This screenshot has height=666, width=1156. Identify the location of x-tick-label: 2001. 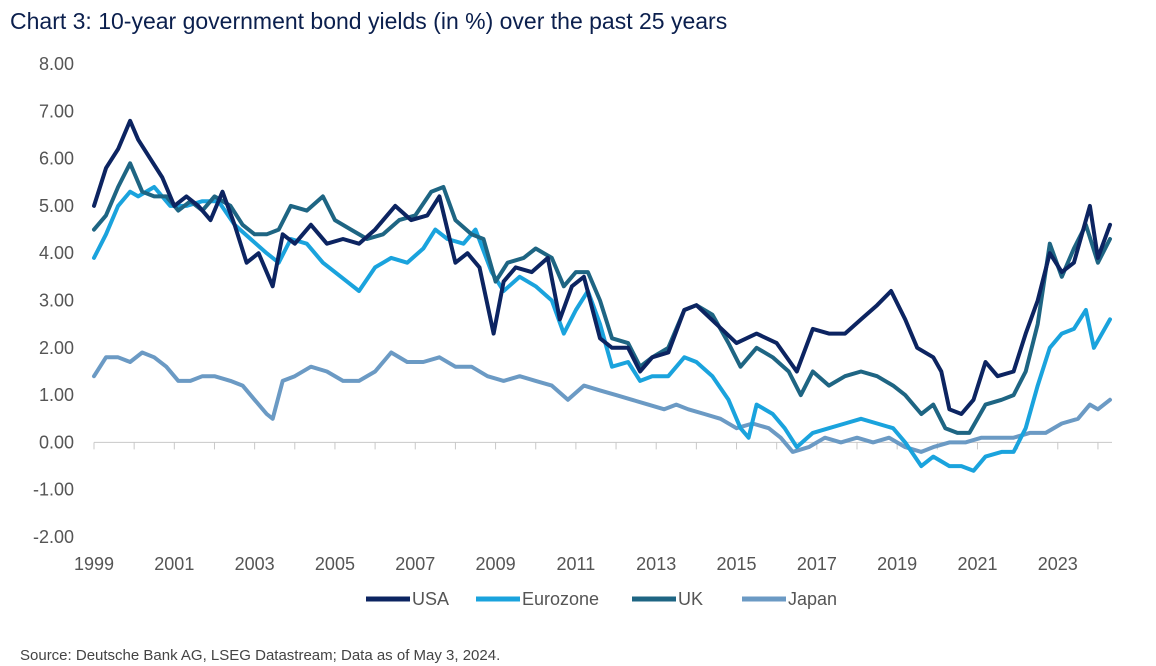
(174, 564).